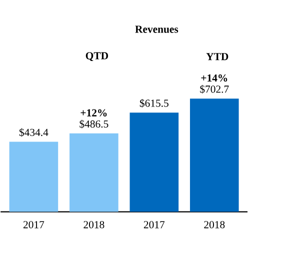  Describe the element at coordinates (214, 89) in the screenshot. I see `data-label: $702.7` at that location.